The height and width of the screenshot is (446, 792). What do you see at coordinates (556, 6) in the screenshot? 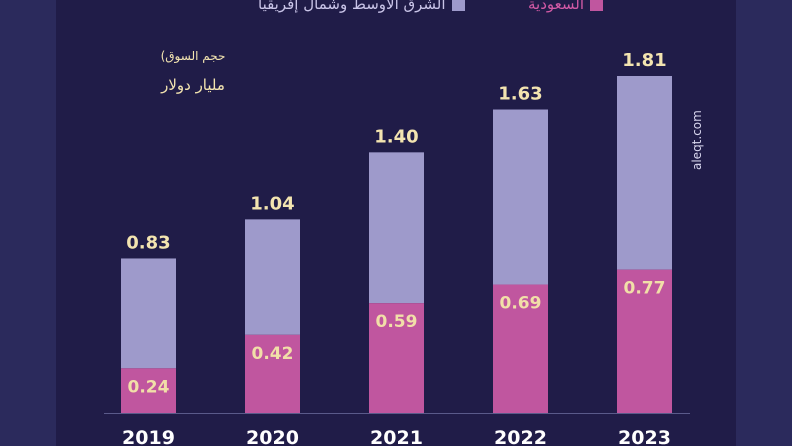
I see `legend-label-saudi: السعودية` at bounding box center [556, 6].